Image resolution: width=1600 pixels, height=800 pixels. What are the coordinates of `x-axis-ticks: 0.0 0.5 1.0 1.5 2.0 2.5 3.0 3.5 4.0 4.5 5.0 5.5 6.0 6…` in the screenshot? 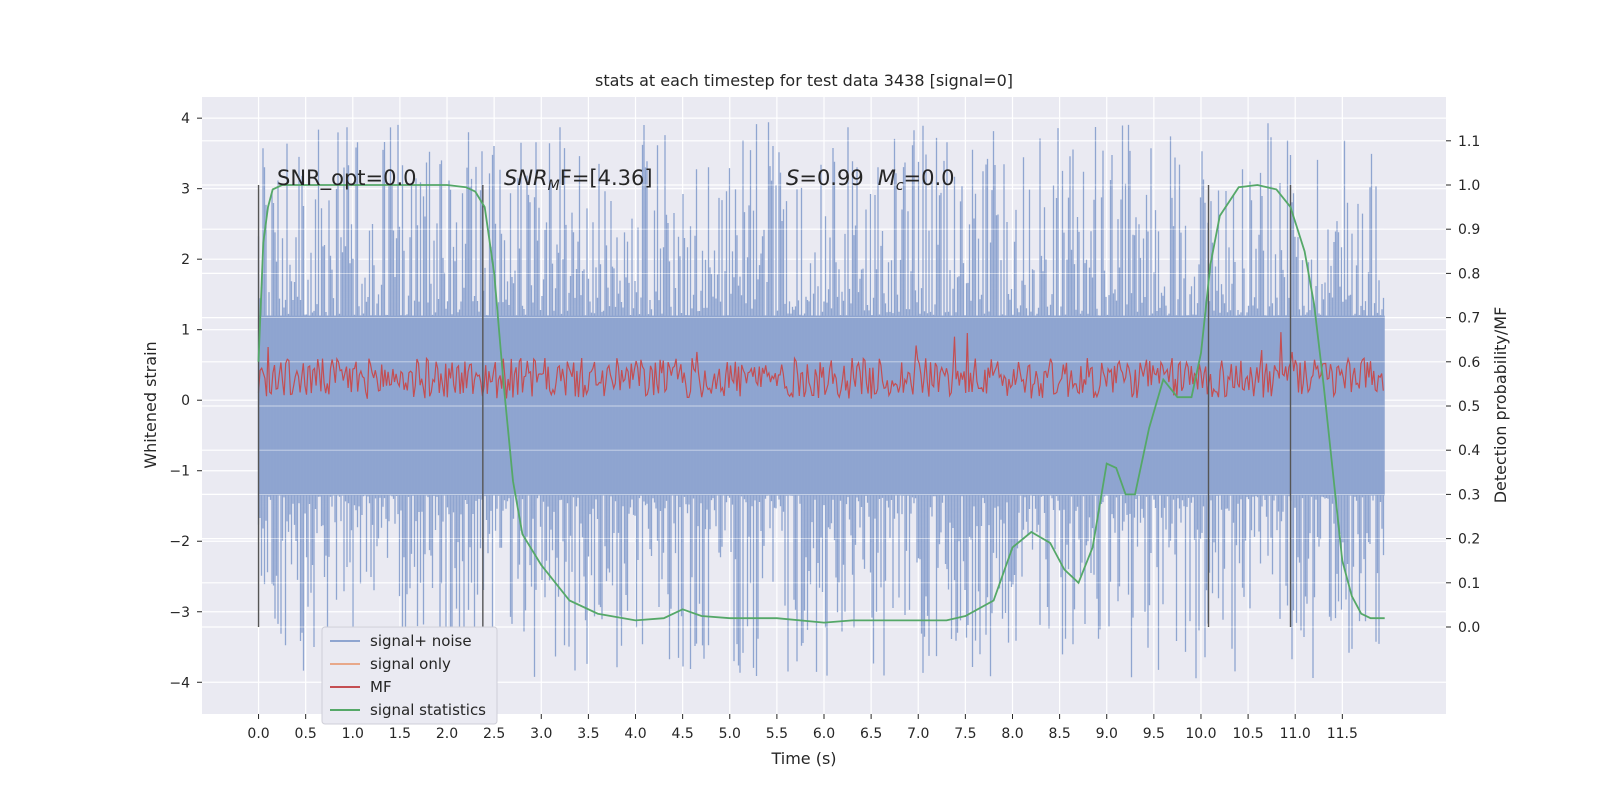 It's located at (802, 728).